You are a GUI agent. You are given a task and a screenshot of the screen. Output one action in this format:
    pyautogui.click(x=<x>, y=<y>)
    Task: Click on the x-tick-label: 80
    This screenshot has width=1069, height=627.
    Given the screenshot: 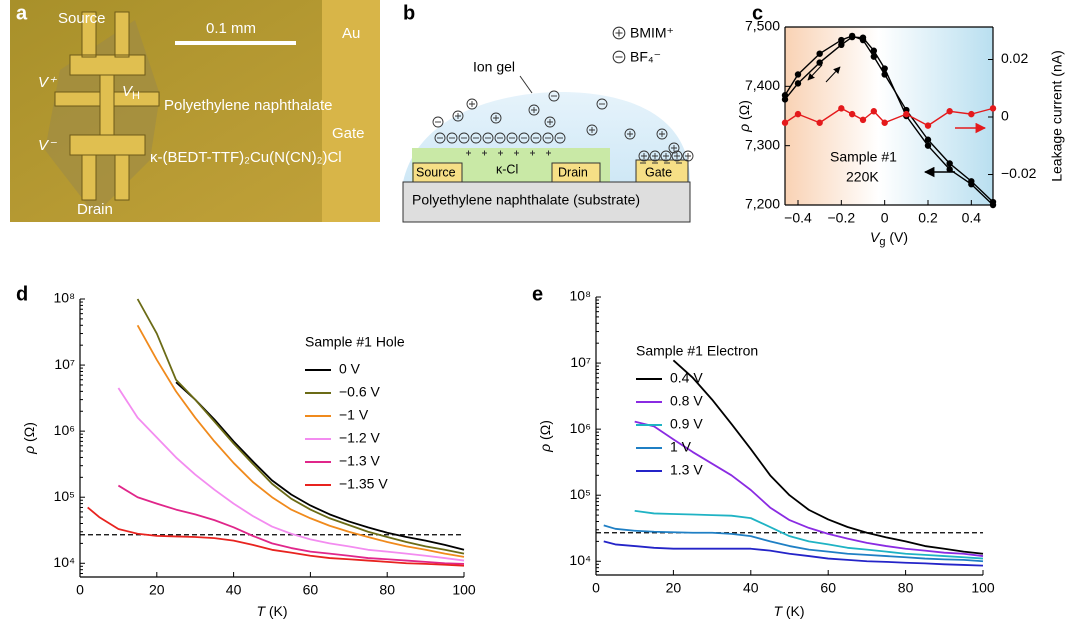 What is the action you would take?
    pyautogui.click(x=387, y=590)
    